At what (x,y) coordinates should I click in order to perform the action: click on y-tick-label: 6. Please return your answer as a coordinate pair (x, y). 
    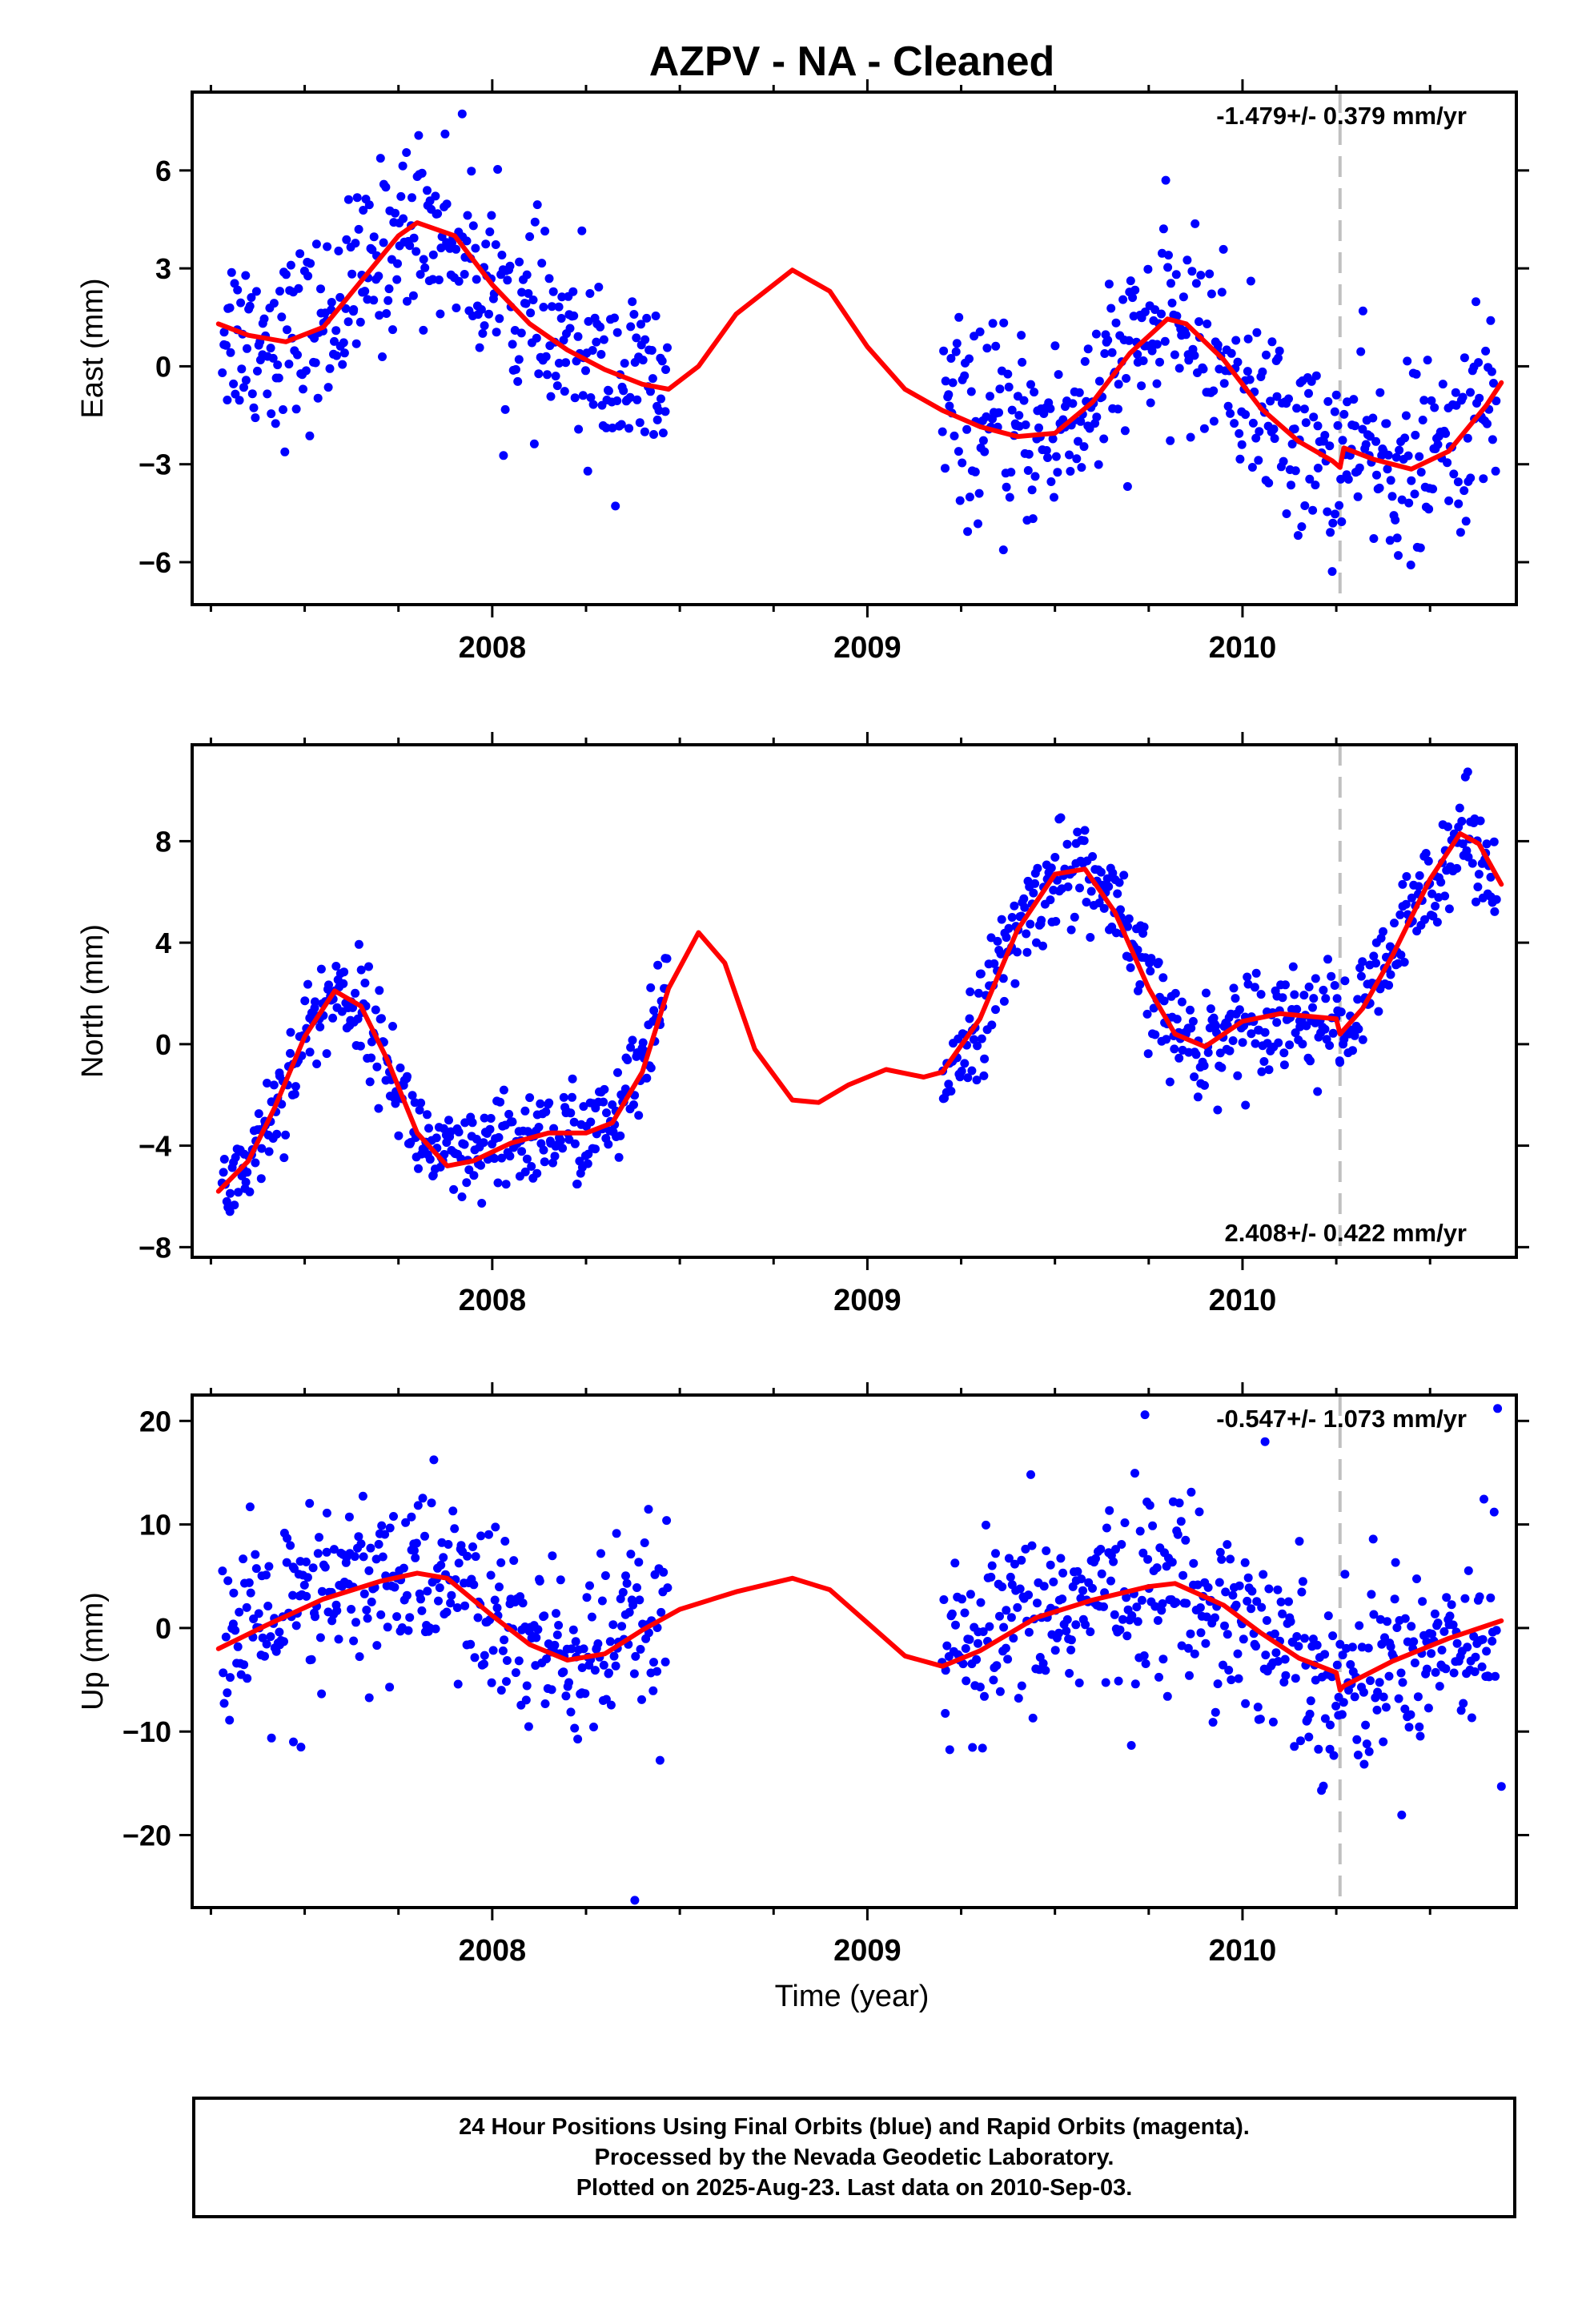
    Looking at the image, I should click on (163, 171).